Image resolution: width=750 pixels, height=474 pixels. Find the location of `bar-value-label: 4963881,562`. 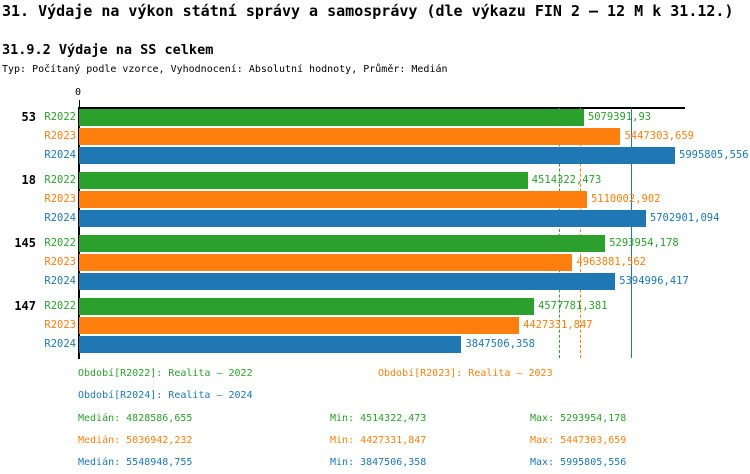

bar-value-label: 4963881,562 is located at coordinates (611, 262).